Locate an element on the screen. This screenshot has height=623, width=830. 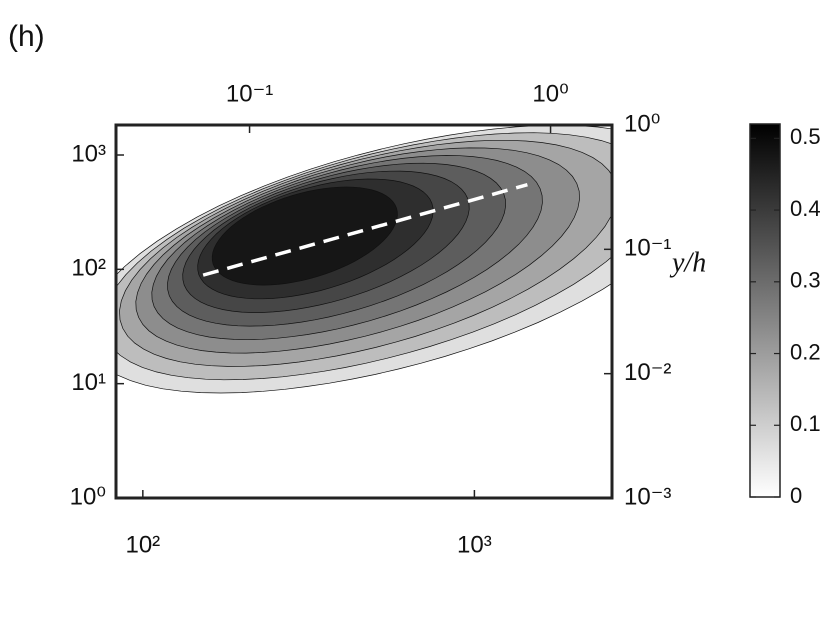
colorbar-tick-label: 0.3 is located at coordinates (805, 280).